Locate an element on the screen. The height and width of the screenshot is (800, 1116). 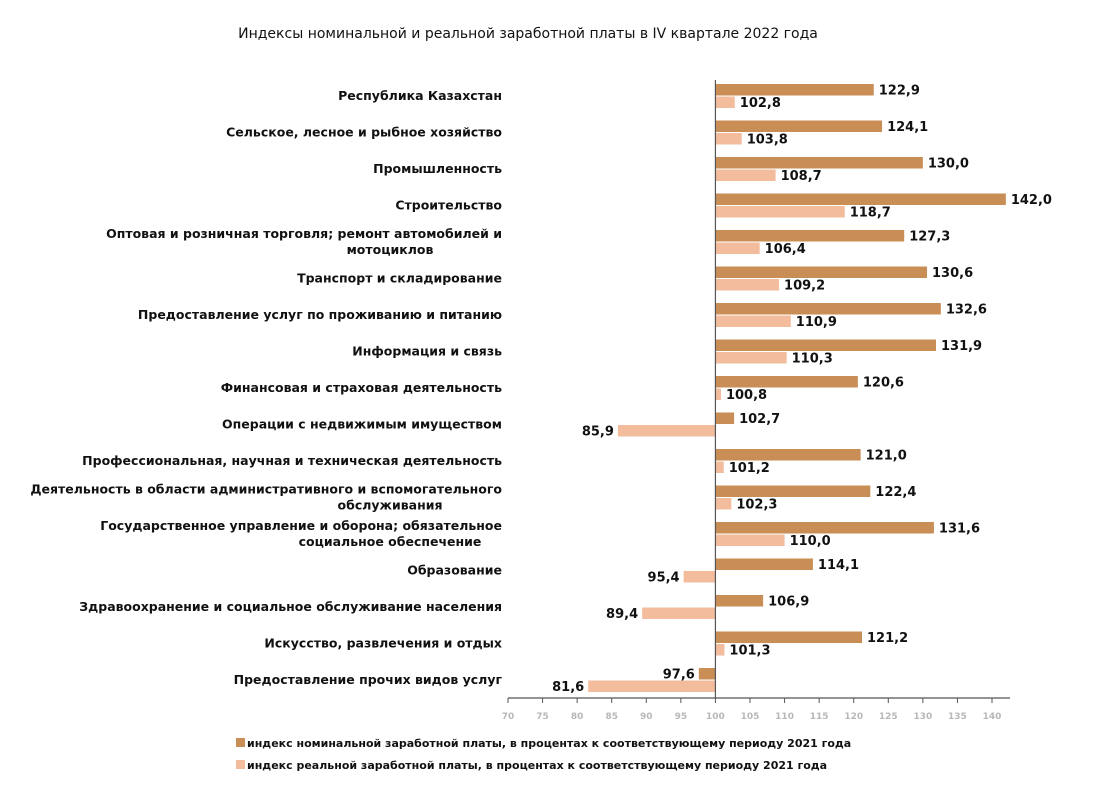
data-label-nominal: 121,0 is located at coordinates (886, 456).